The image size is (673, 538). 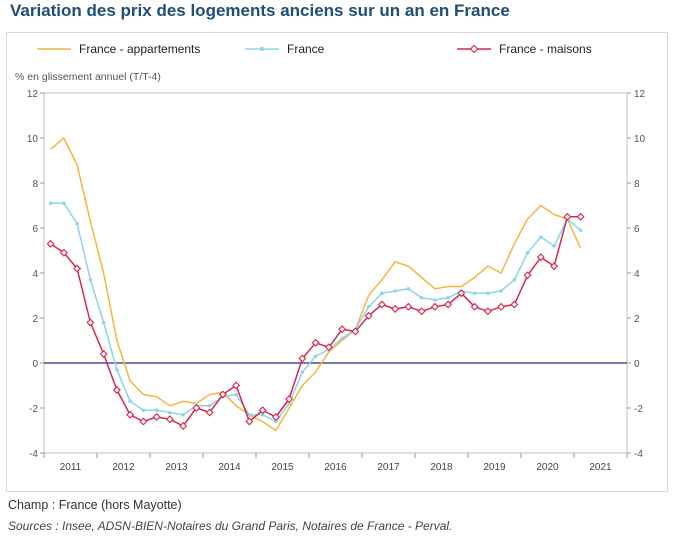 What do you see at coordinates (388, 467) in the screenshot?
I see `x-tick-label: 2017` at bounding box center [388, 467].